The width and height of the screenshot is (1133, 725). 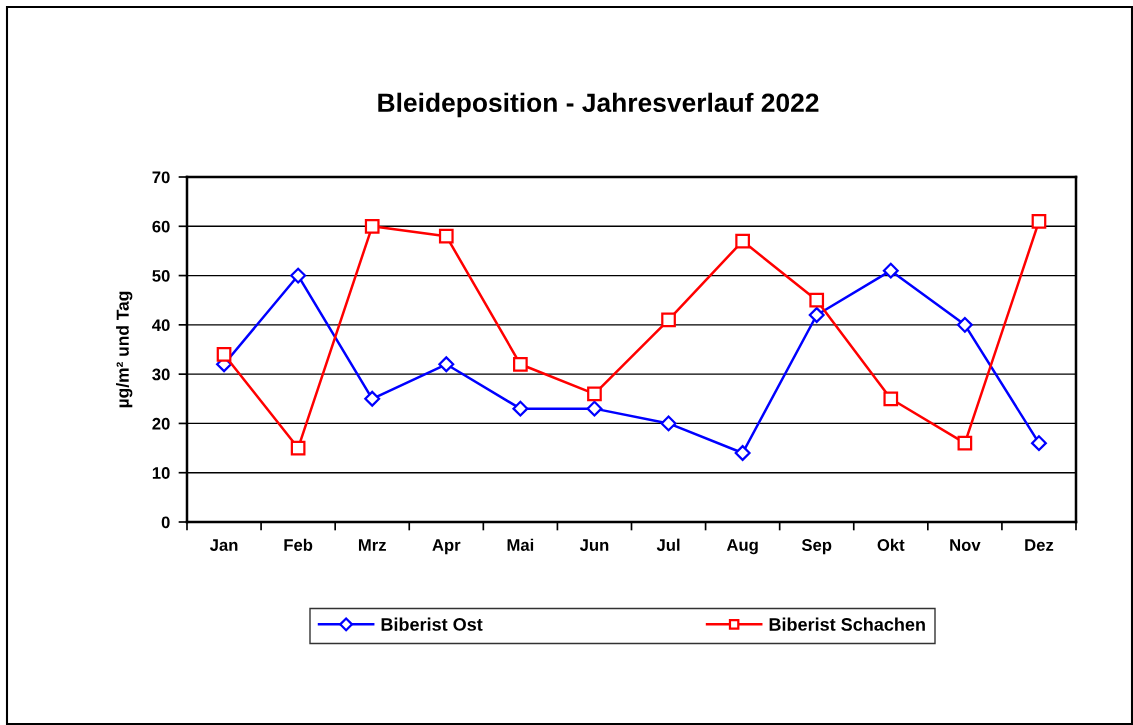 I want to click on y-tick-label: 40, so click(x=161, y=325).